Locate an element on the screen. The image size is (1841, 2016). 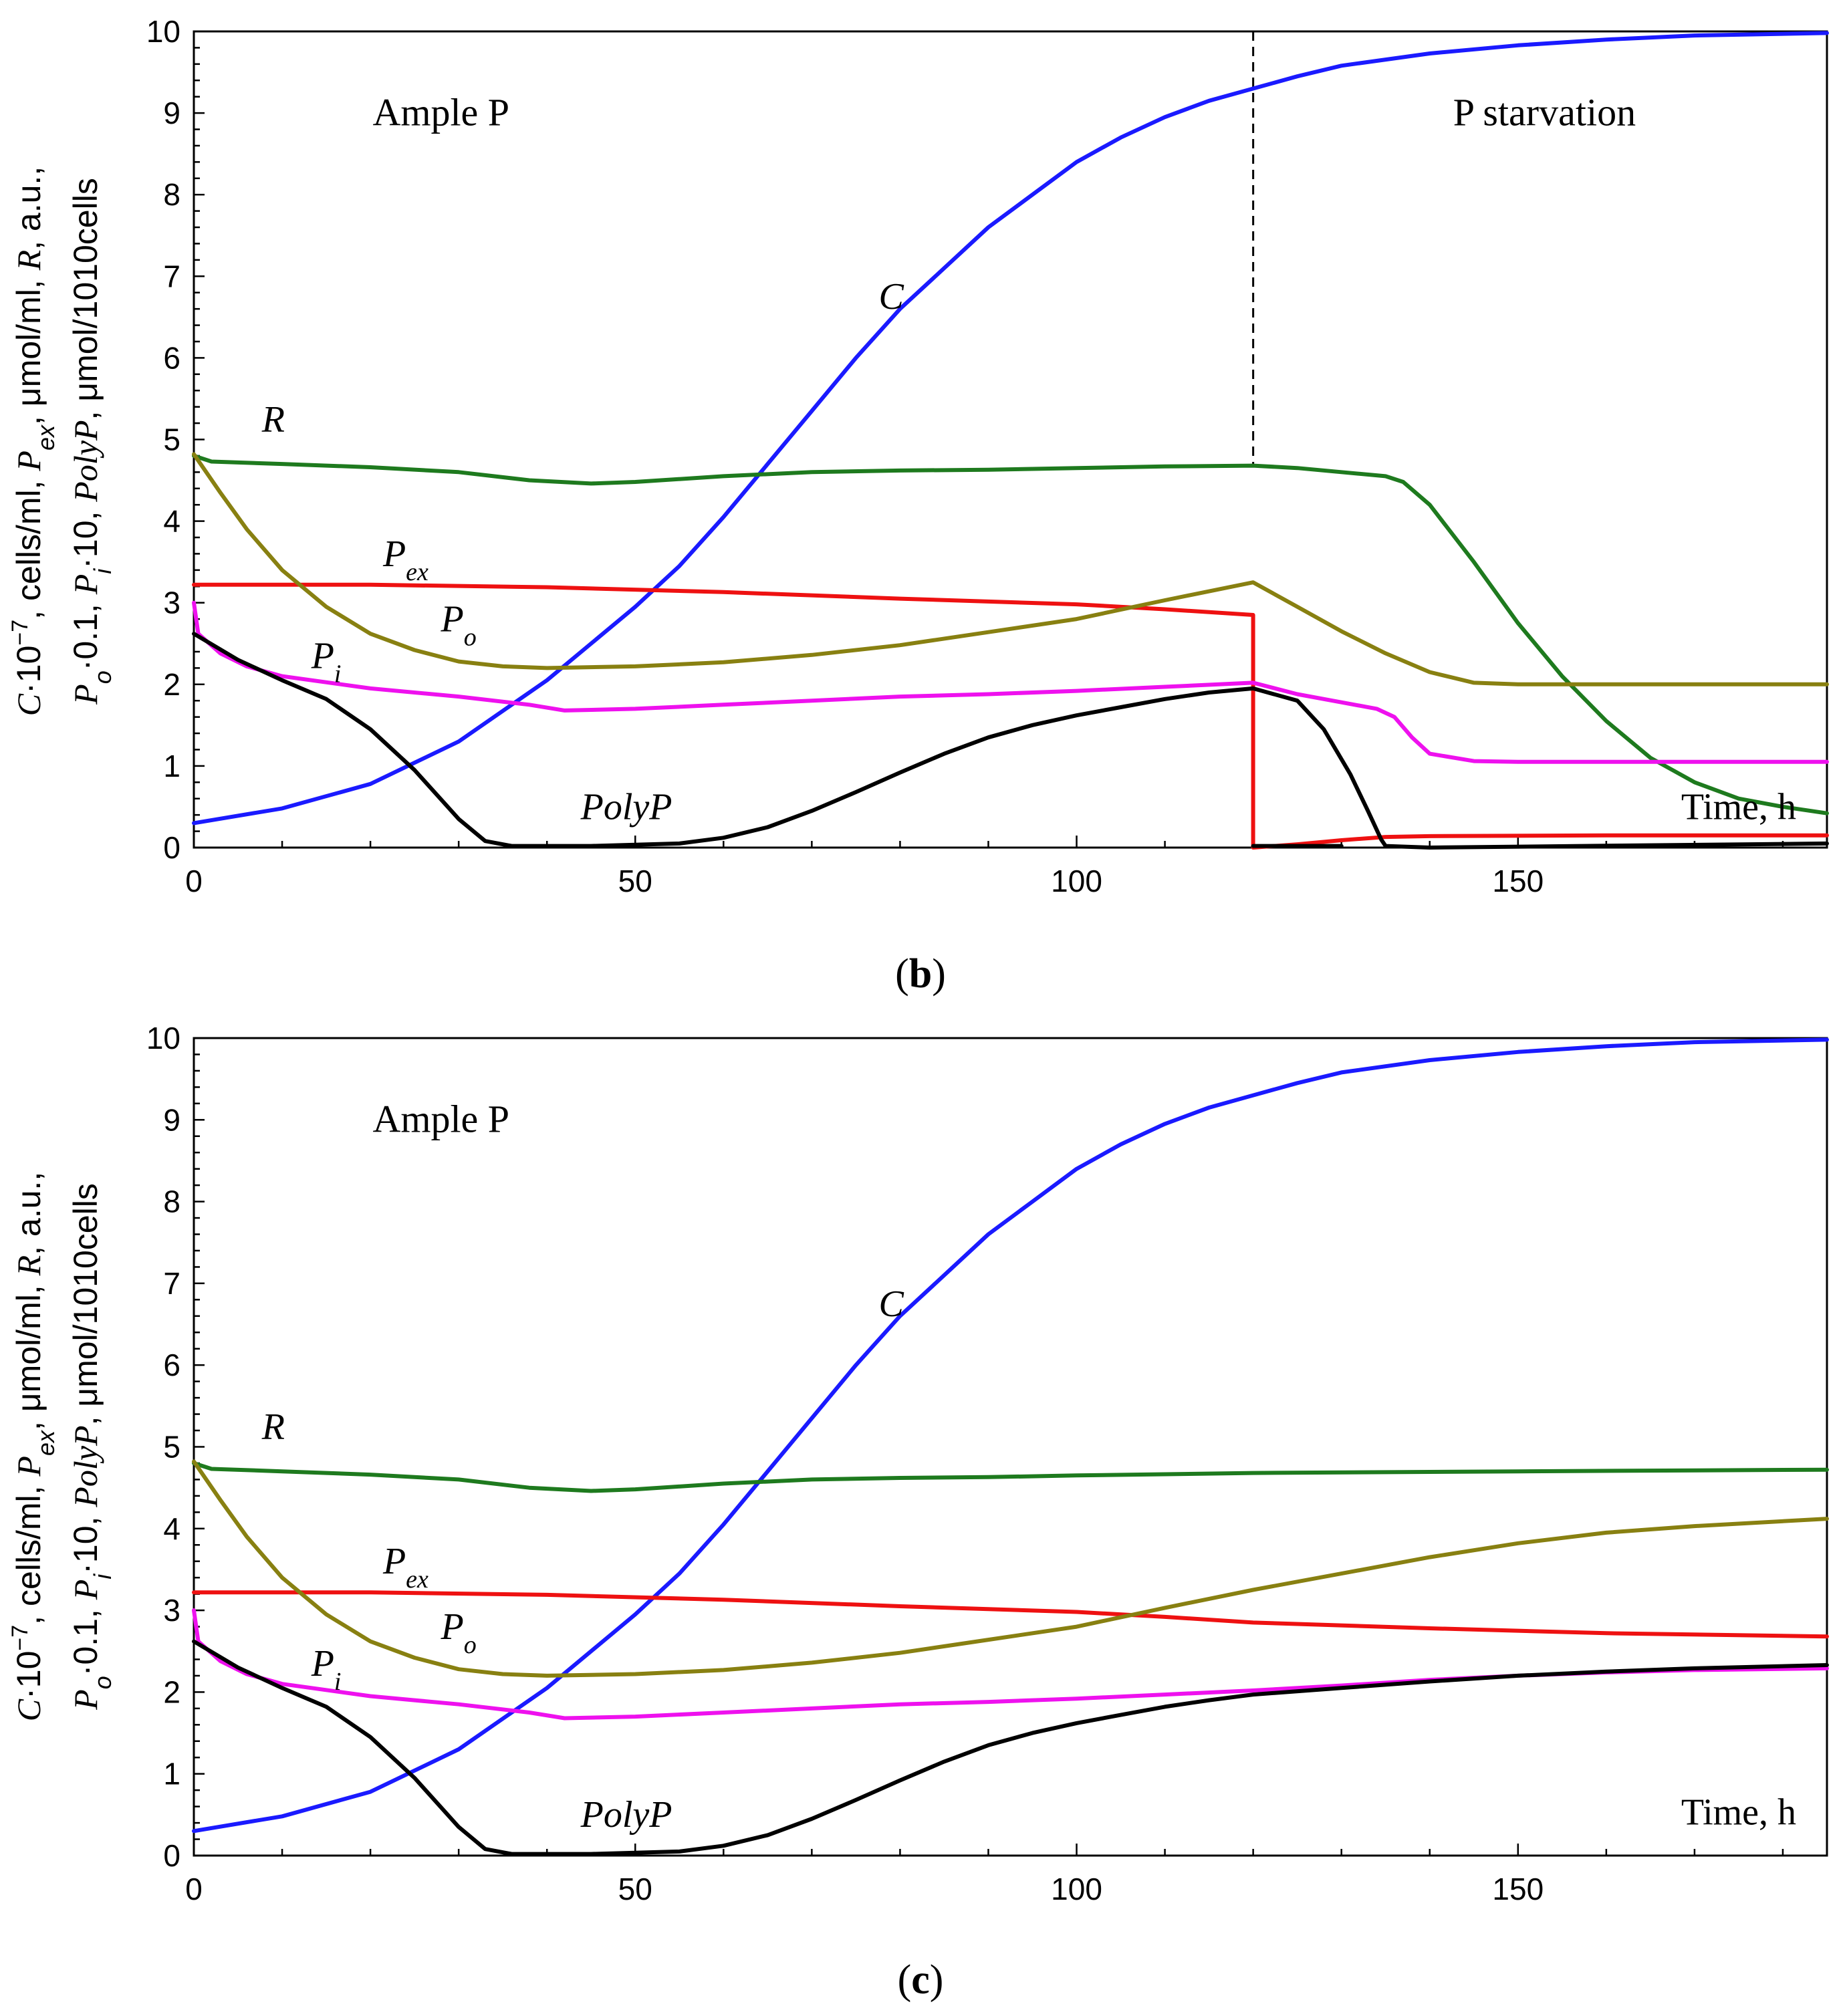
panel-label-b: (b) is located at coordinates (921, 974).